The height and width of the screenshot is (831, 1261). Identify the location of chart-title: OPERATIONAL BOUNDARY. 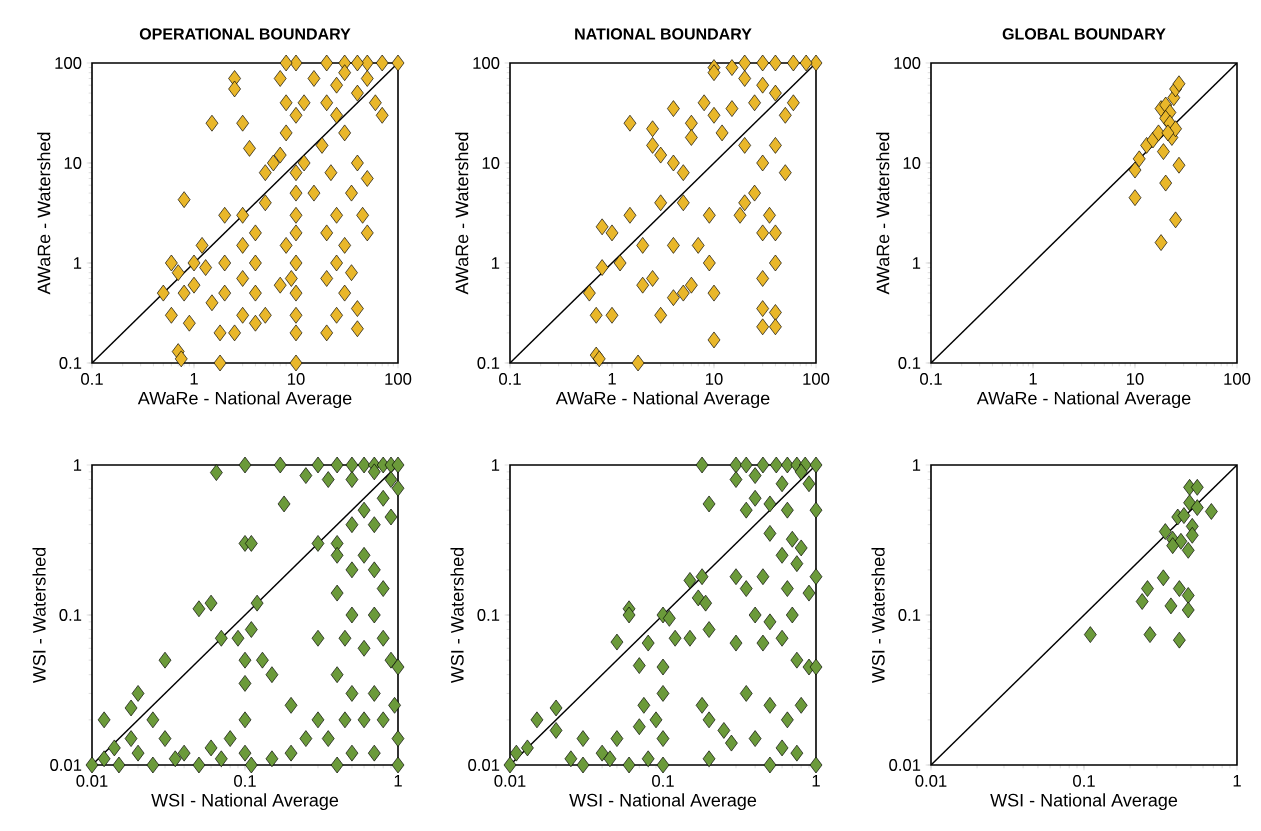
(245, 34).